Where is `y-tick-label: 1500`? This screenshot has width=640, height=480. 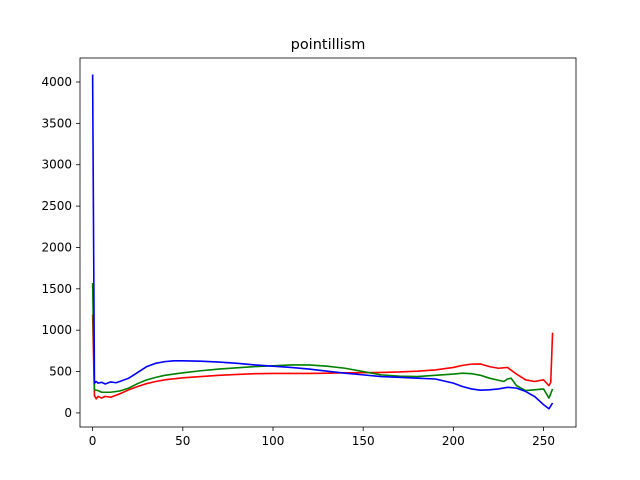
y-tick-label: 1500 is located at coordinates (56, 289).